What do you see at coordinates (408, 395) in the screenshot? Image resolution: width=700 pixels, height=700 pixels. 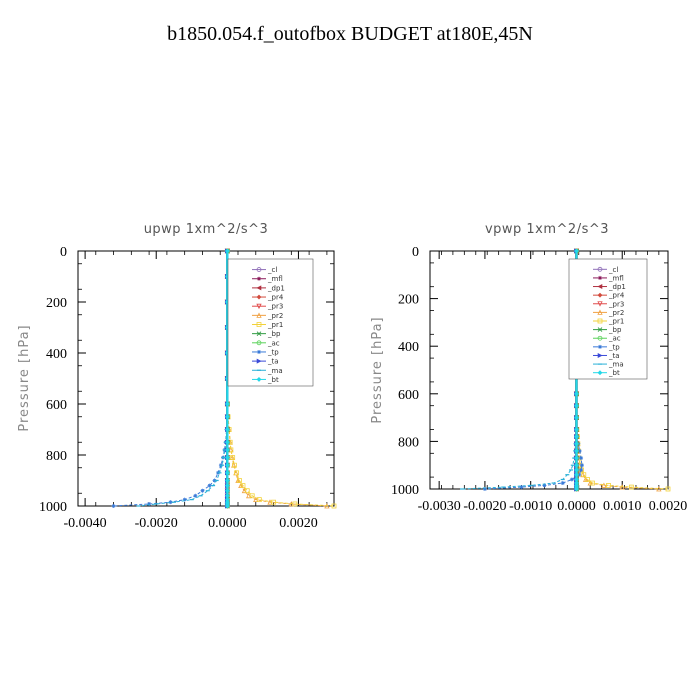 I see `y-tick-label: 600` at bounding box center [408, 395].